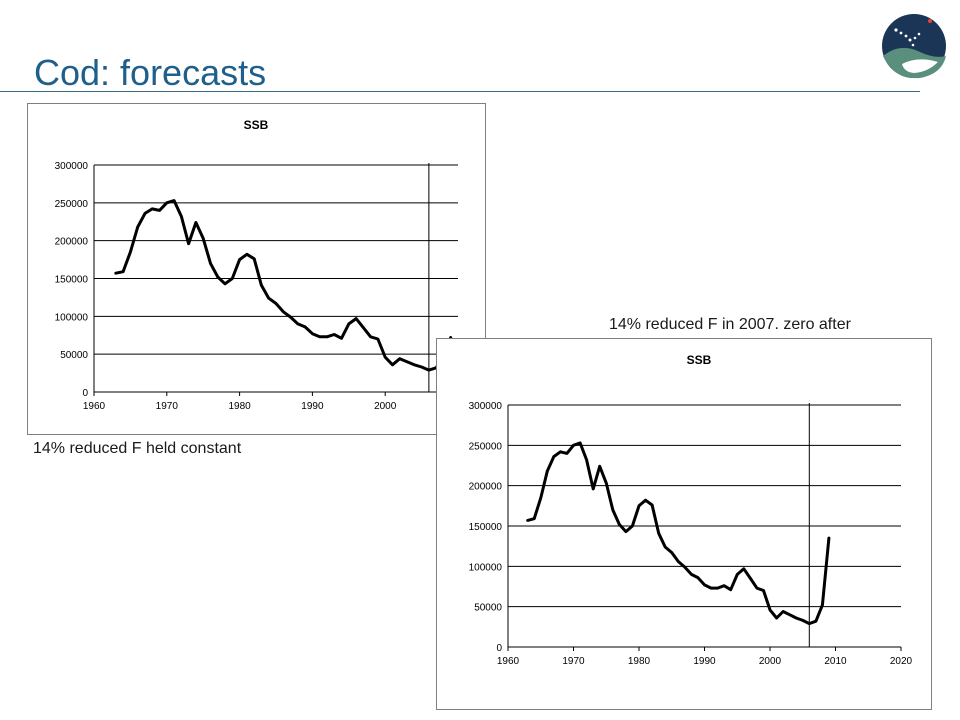  I want to click on chart1-ytick-label: 200000, so click(72, 242).